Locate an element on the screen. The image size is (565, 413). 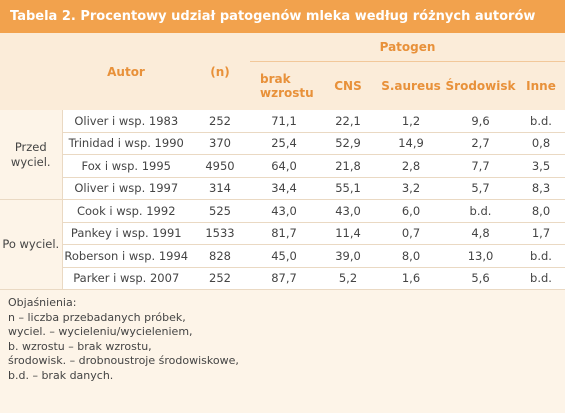
author-cell: Roberson i wsp. 1994 is located at coordinates (125, 256).